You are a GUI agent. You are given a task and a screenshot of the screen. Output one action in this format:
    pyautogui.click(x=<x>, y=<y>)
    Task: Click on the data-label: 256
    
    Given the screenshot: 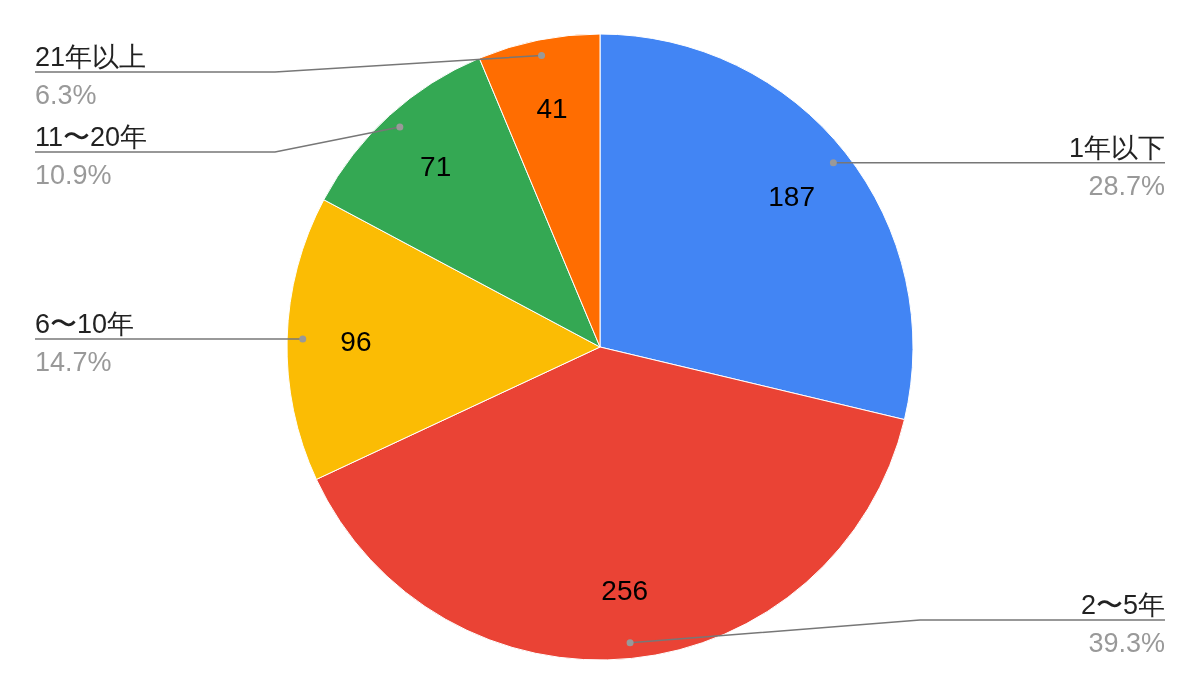 What is the action you would take?
    pyautogui.click(x=625, y=590)
    